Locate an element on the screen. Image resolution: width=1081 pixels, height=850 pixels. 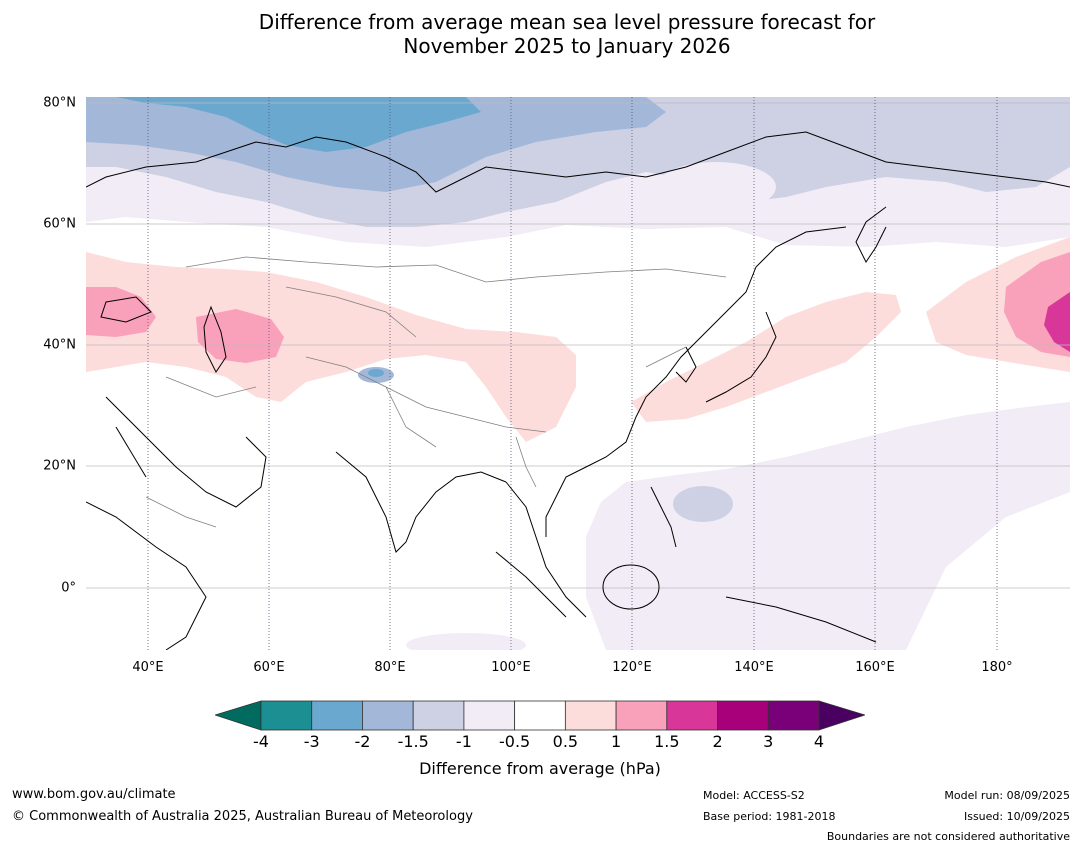
colorbar-under-arrow is located at coordinates (238, 715).